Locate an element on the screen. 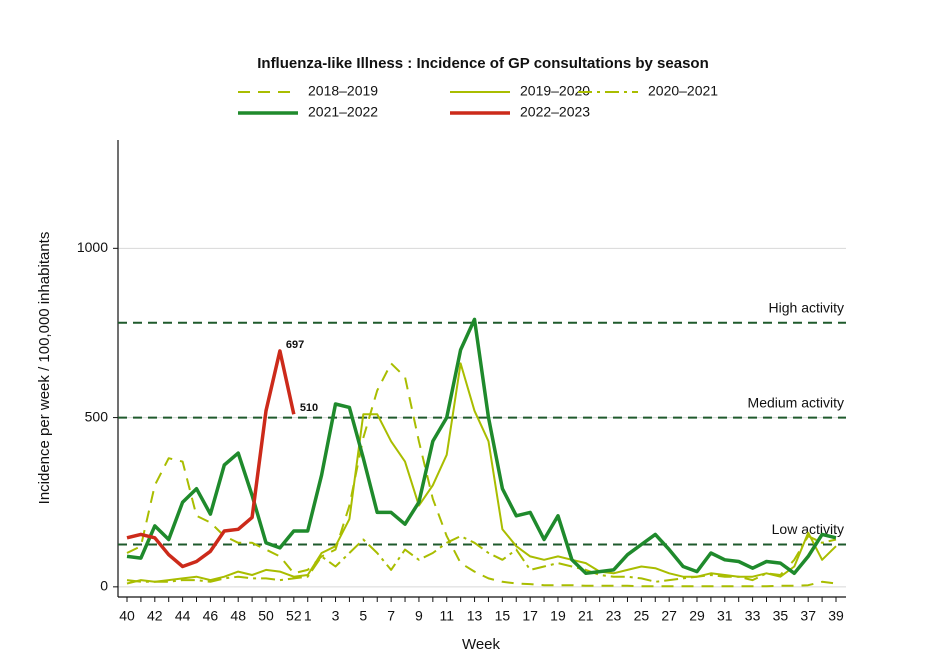 This screenshot has height=672, width=945. x-tick-label: 13 is located at coordinates (475, 616).